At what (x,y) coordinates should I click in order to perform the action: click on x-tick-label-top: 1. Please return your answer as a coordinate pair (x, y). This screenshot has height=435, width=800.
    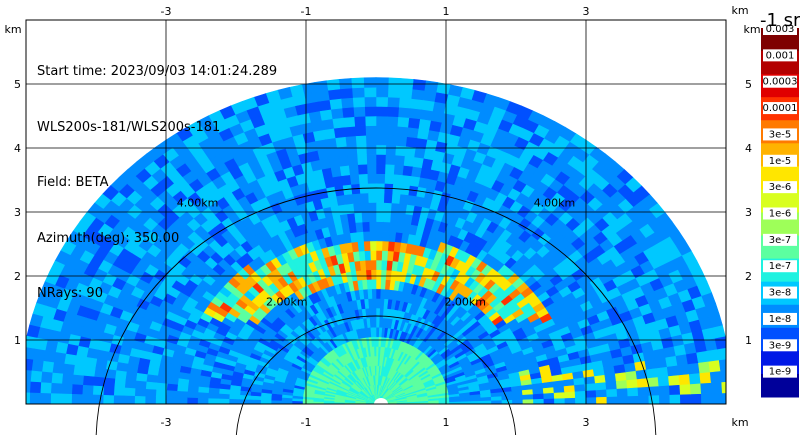
    Looking at the image, I should click on (446, 11).